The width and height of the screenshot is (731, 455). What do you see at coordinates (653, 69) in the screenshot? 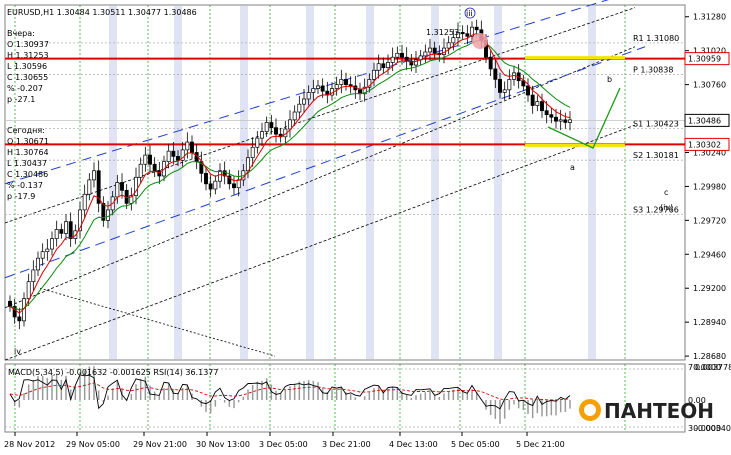
I see `pivot-label: P 1.30838` at bounding box center [653, 69].